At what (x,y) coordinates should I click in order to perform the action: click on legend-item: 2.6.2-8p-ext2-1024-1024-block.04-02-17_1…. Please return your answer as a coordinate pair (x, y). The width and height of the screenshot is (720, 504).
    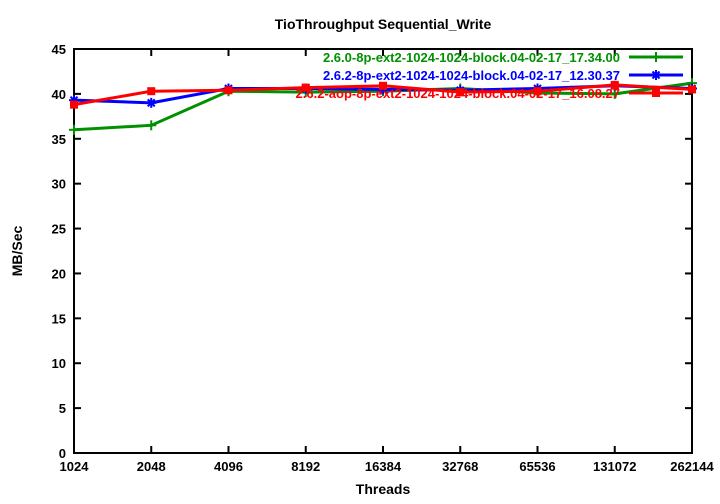
    Looking at the image, I should click on (490, 75).